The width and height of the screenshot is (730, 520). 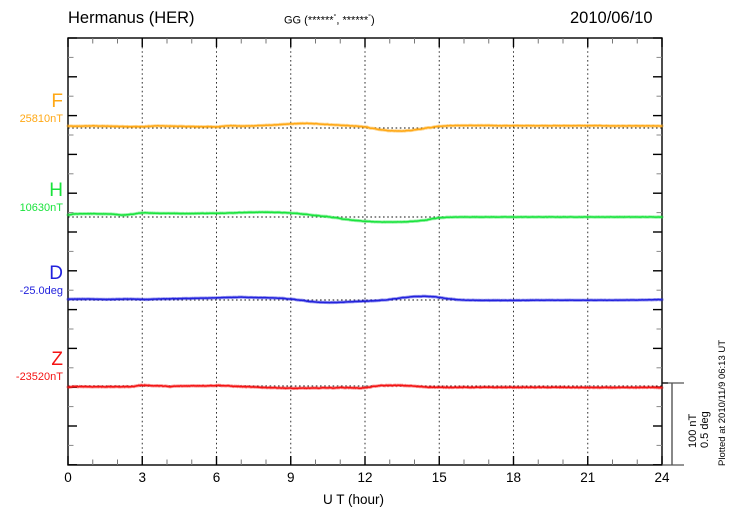 What do you see at coordinates (142, 477) in the screenshot?
I see `x-tick-label: 3` at bounding box center [142, 477].